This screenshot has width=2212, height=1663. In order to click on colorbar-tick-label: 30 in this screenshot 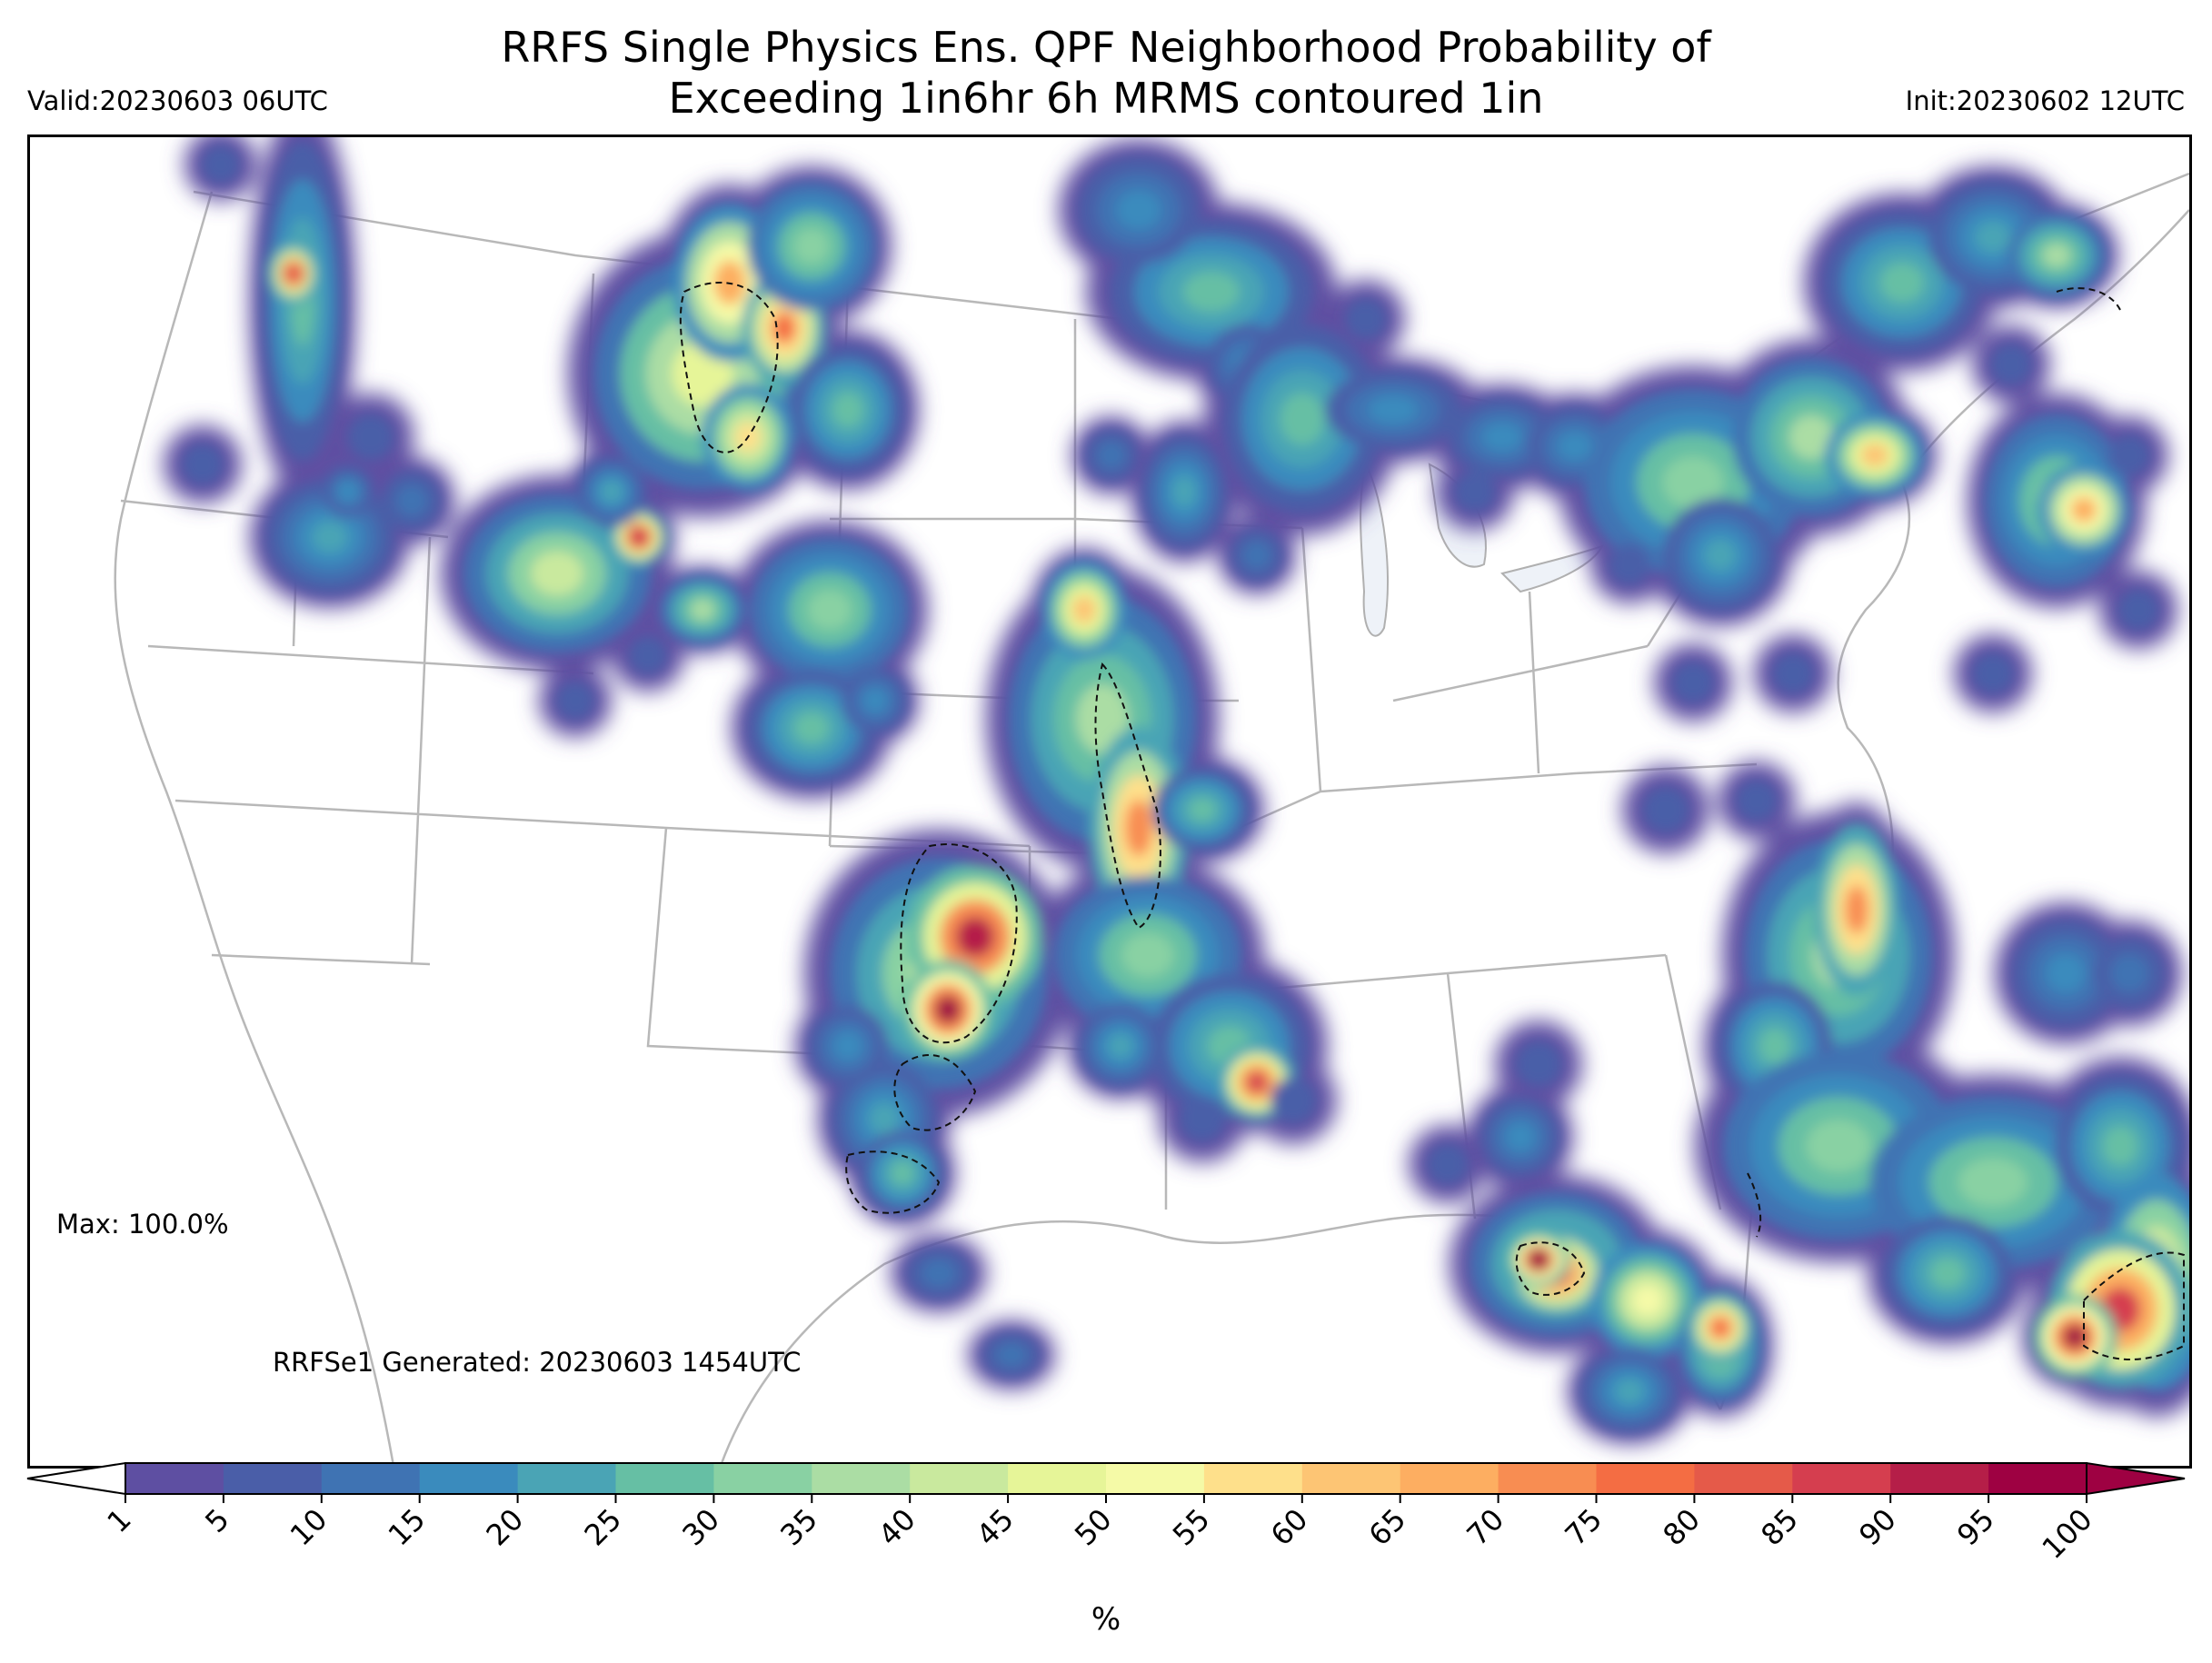, I will do `click(700, 1527)`.